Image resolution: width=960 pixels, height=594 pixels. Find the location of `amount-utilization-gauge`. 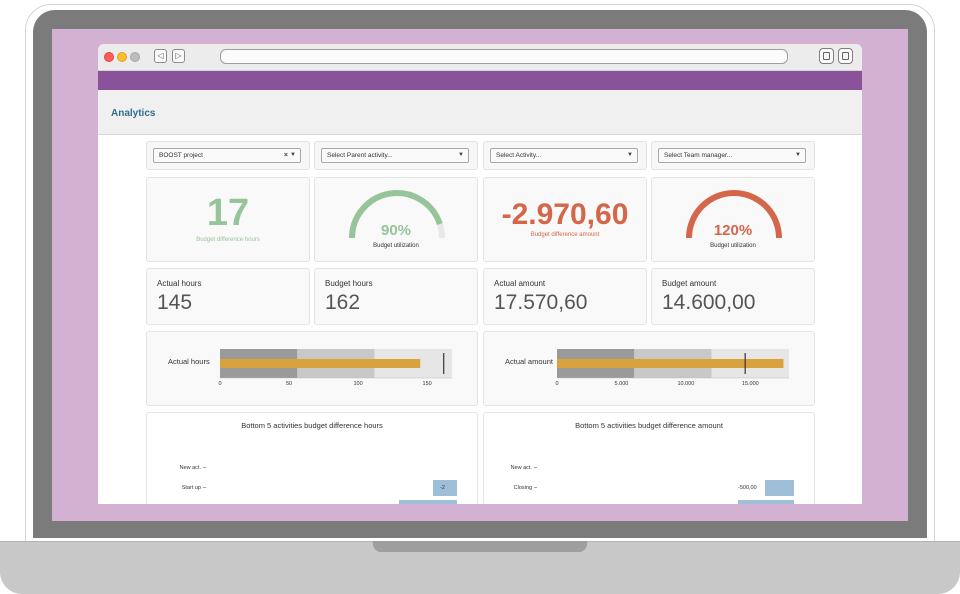

amount-utilization-gauge is located at coordinates (734, 214).